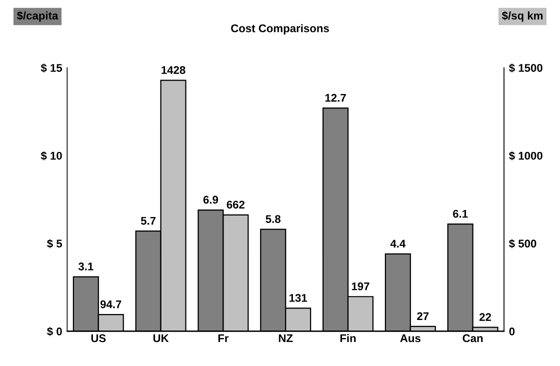  Describe the element at coordinates (485, 317) in the screenshot. I see `data-label: 22` at that location.